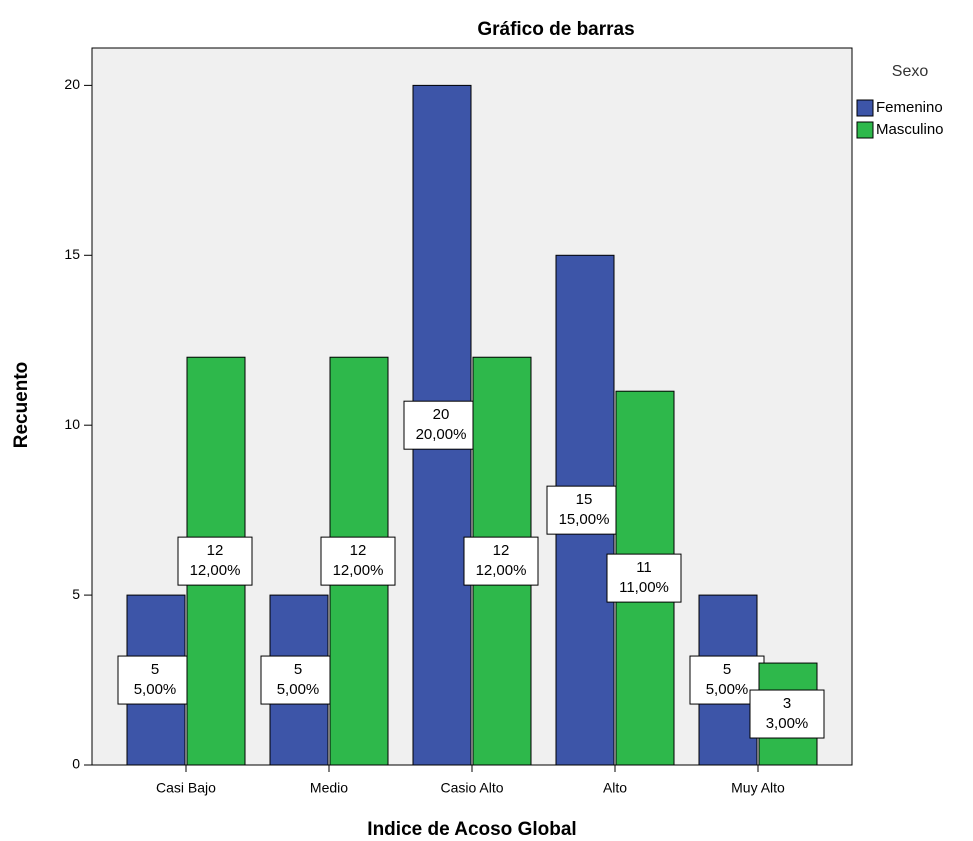 This screenshot has height=841, width=973. What do you see at coordinates (555, 29) in the screenshot?
I see `chart-title: Gráfico de barras` at bounding box center [555, 29].